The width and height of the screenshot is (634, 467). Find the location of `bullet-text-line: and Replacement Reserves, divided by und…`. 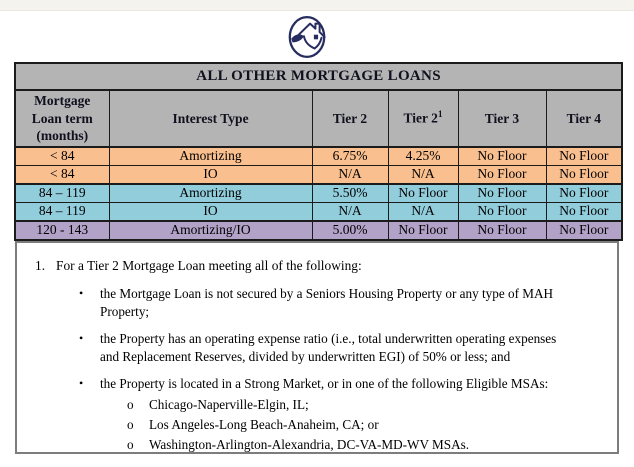

bullet-text-line: and Replacement Reserves, divided by und… is located at coordinates (305, 356).